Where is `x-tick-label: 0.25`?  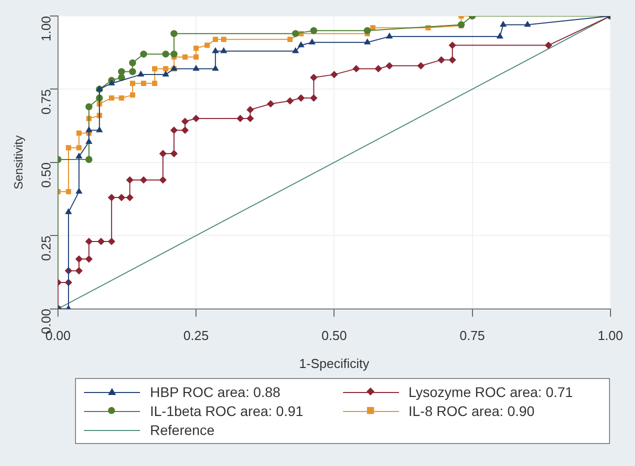
x-tick-label: 0.25 is located at coordinates (196, 336).